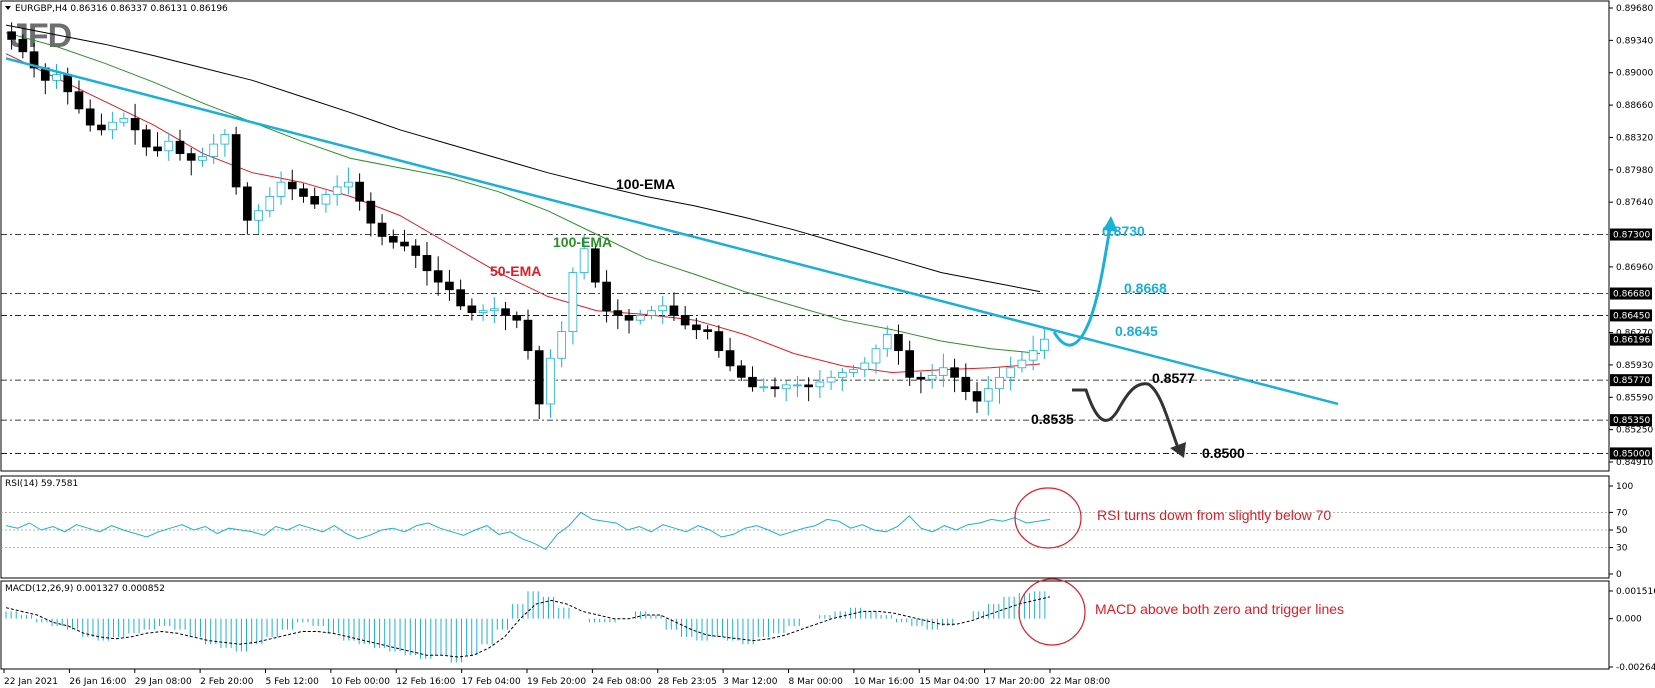 The width and height of the screenshot is (1655, 688). Describe the element at coordinates (1635, 592) in the screenshot. I see `macd-tick-label: 0.001516` at that location.